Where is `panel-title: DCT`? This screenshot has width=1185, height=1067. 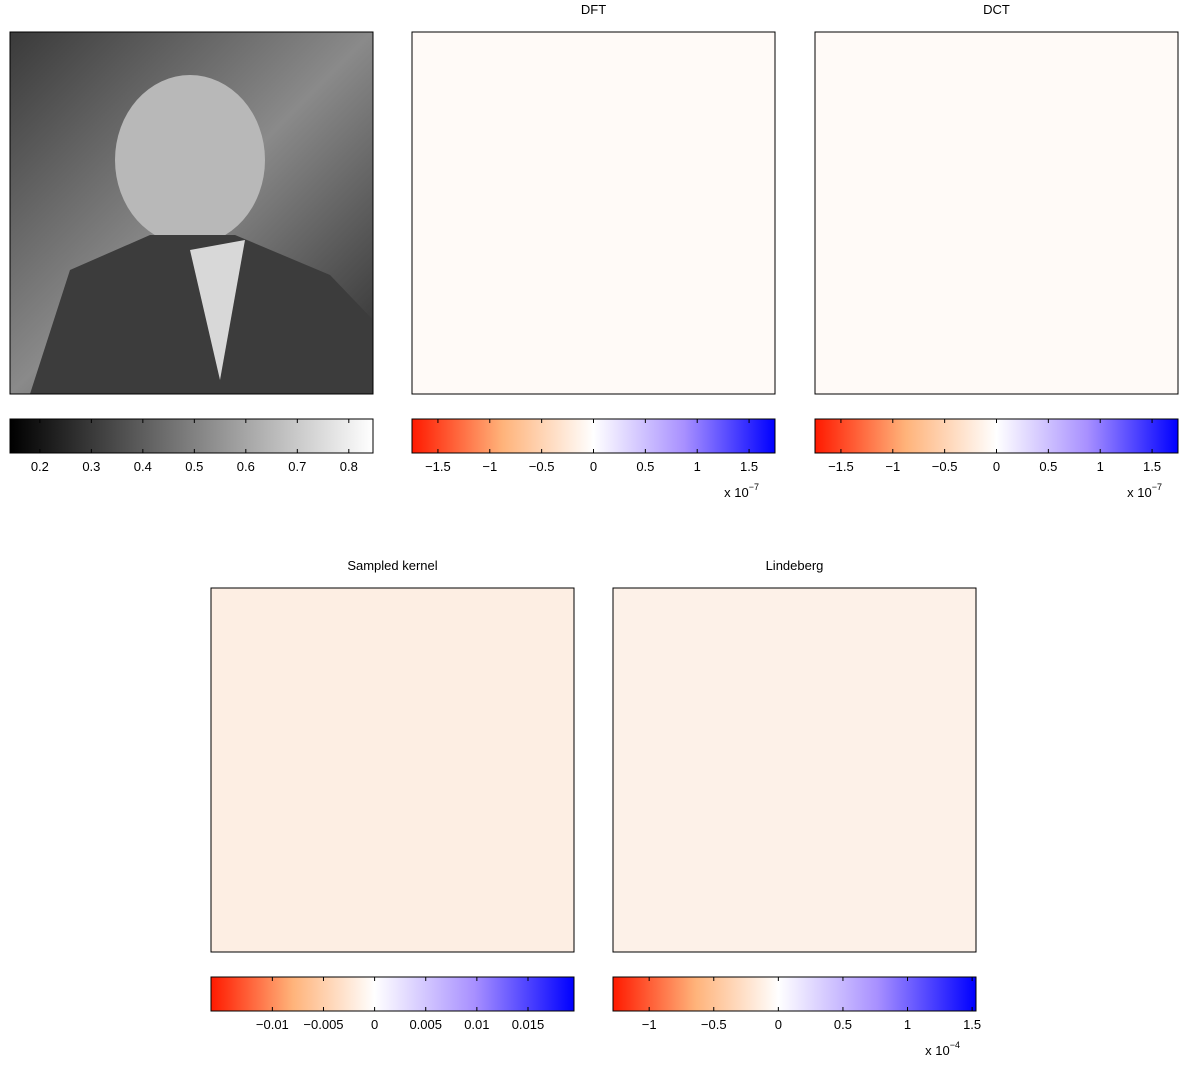 panel-title: DCT is located at coordinates (996, 9).